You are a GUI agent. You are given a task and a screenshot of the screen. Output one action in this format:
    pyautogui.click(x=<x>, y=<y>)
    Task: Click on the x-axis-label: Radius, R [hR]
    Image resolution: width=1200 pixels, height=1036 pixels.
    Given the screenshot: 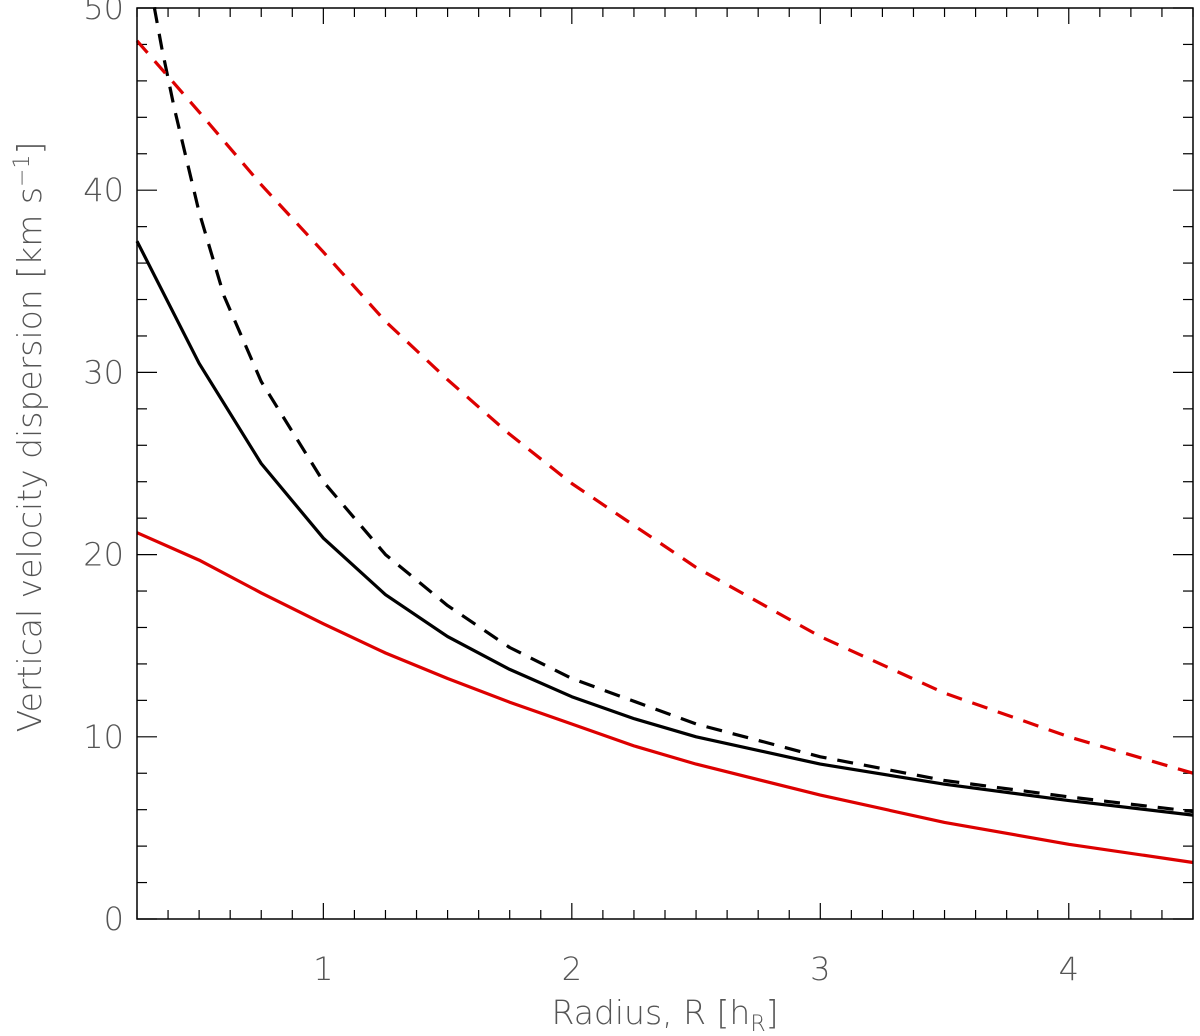 What is the action you would take?
    pyautogui.click(x=664, y=1014)
    